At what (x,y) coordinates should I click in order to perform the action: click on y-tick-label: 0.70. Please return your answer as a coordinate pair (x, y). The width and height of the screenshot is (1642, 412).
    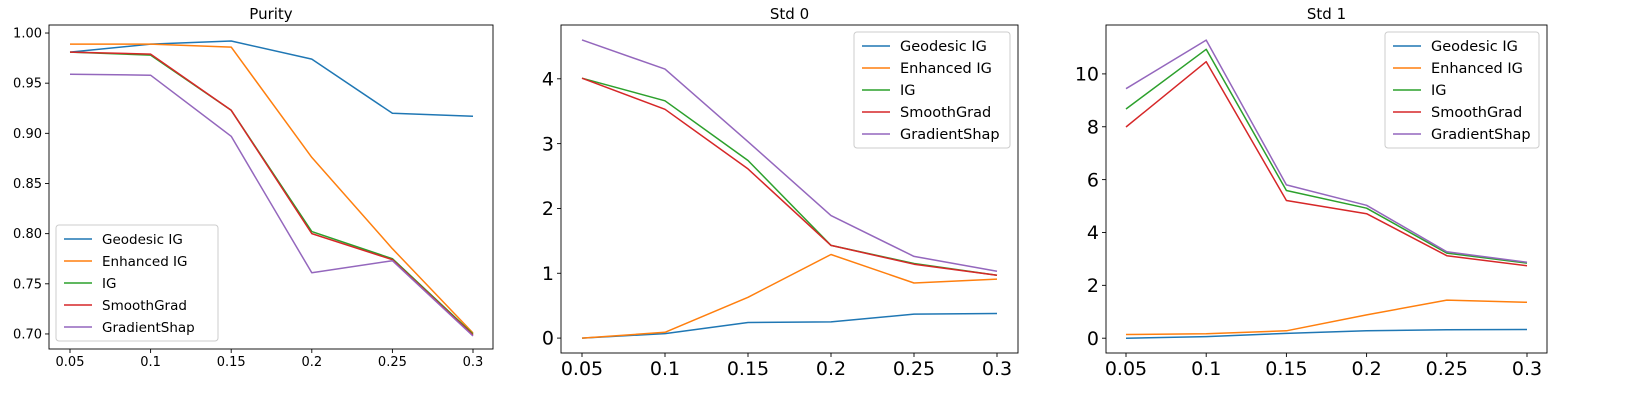
    Looking at the image, I should click on (27, 335).